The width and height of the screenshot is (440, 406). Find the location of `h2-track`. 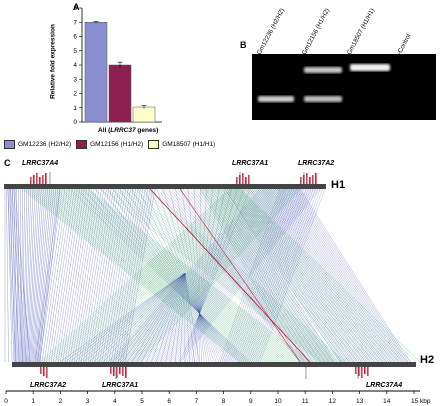

h2-track is located at coordinates (214, 364).